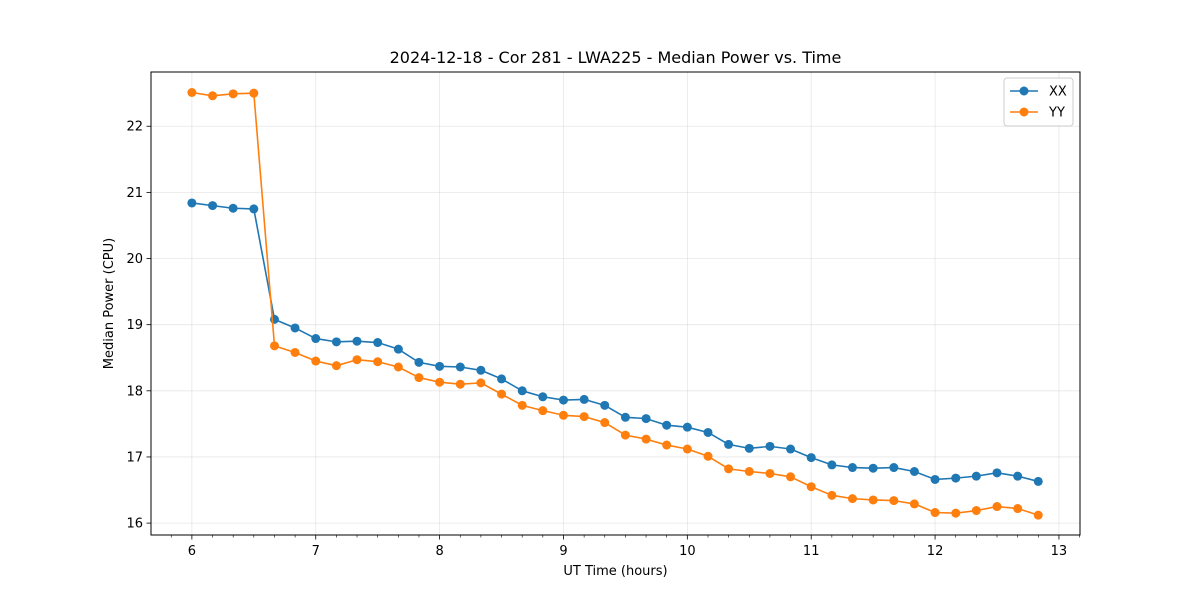 The height and width of the screenshot is (600, 1200). I want to click on y-tick-label: 21, so click(134, 193).